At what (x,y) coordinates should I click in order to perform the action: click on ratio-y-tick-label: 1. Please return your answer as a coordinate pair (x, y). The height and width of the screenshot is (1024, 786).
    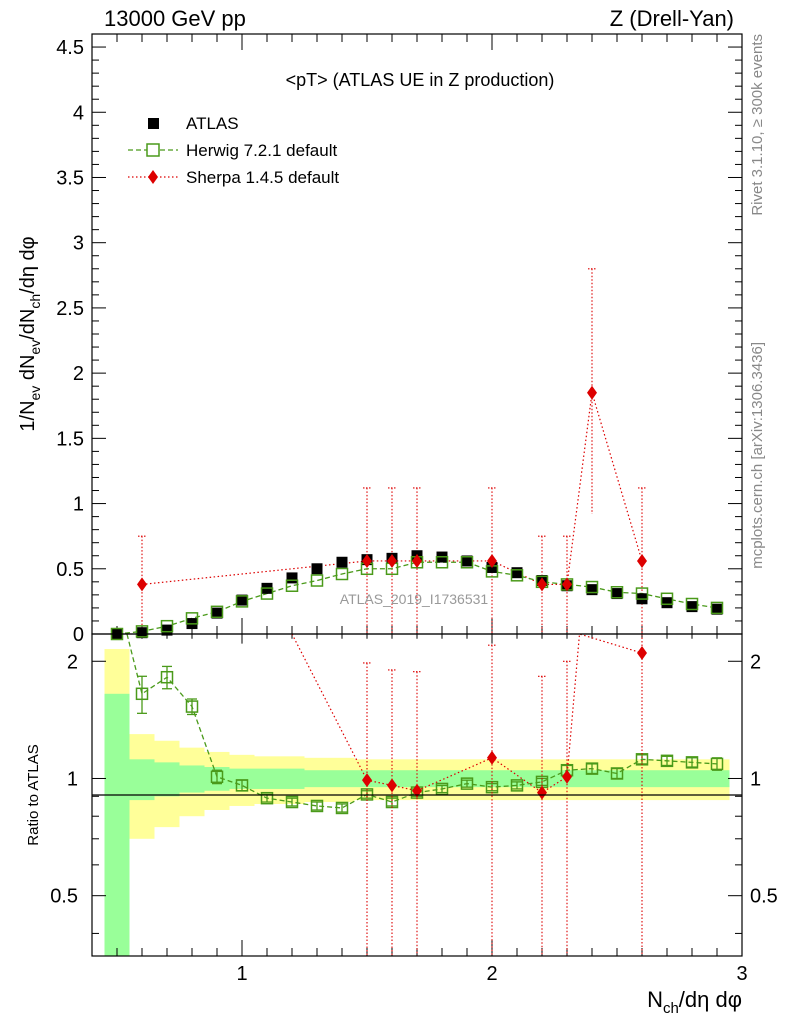
    Looking at the image, I should click on (72, 779).